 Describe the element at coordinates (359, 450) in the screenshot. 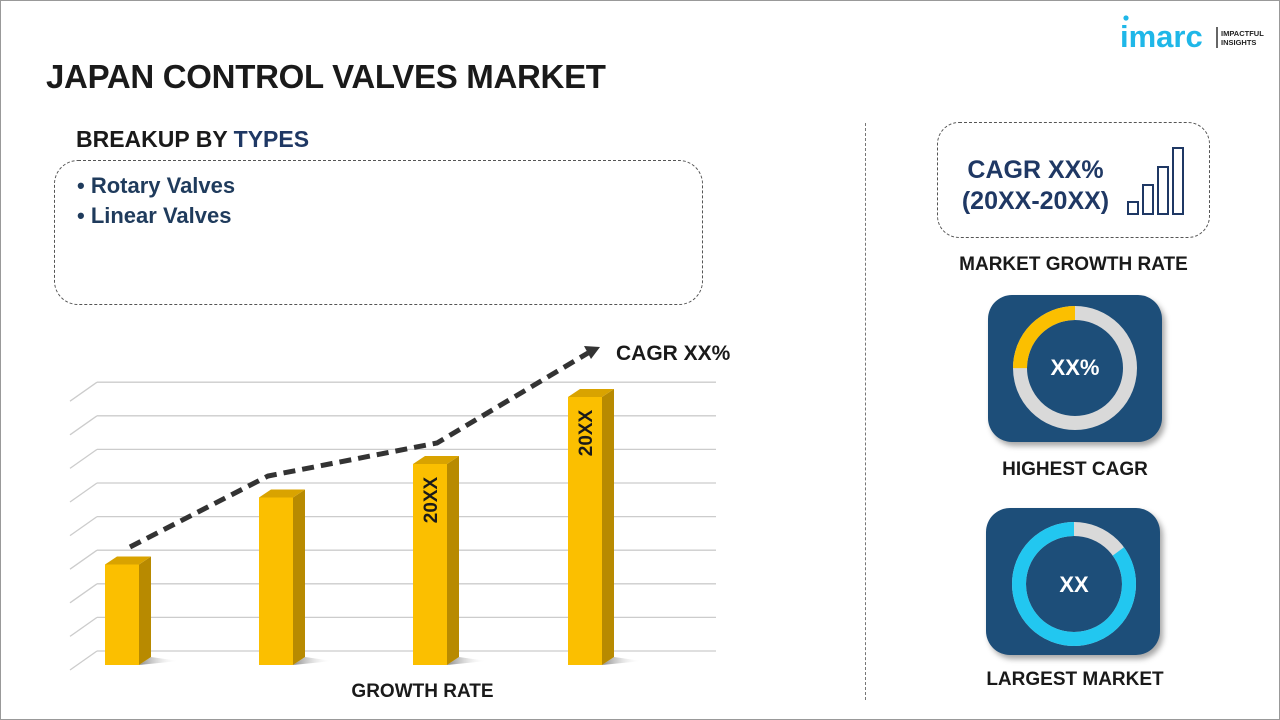

I see `trend-line` at that location.